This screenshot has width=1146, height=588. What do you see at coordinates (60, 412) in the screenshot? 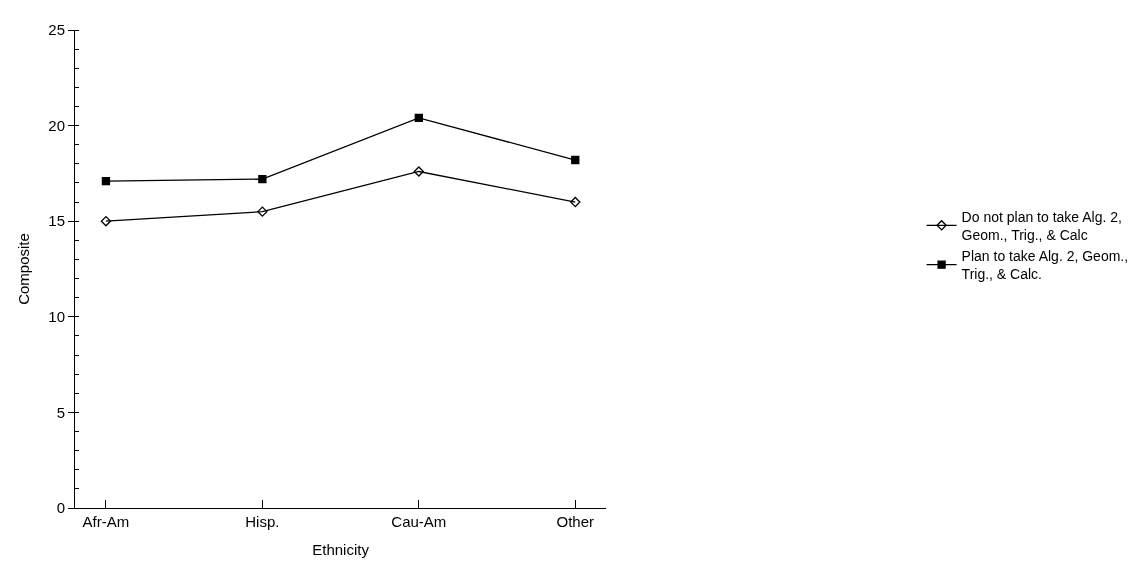
I see `y-tick-label: 5` at bounding box center [60, 412].